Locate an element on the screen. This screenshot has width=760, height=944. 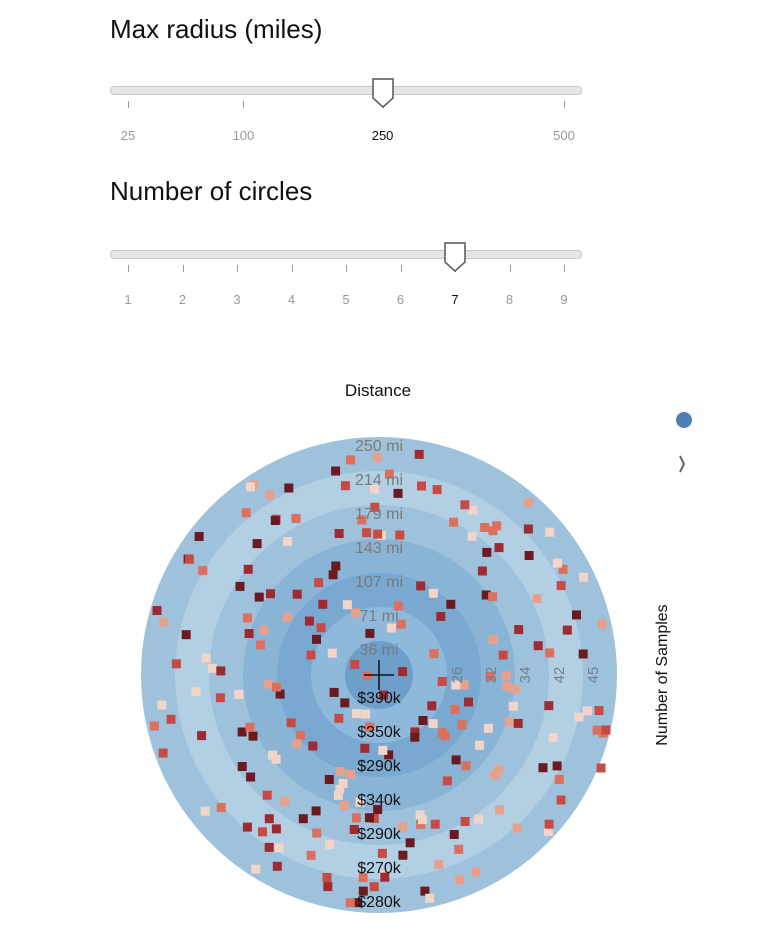
circles-tick-label: 4 is located at coordinates (291, 299).